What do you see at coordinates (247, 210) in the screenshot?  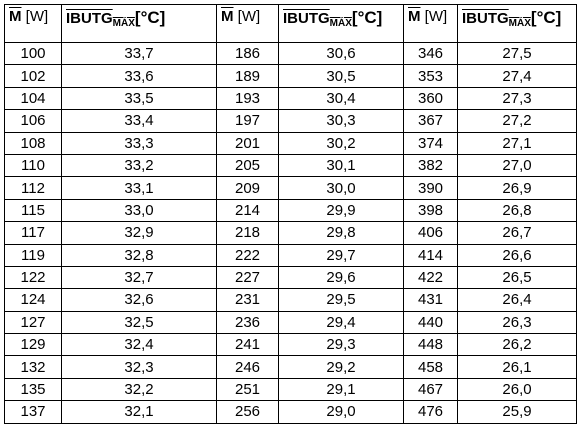 I see `table-cell: 214` at bounding box center [247, 210].